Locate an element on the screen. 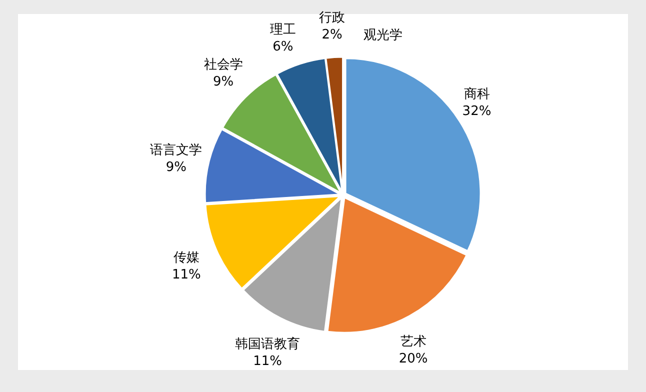 The image size is (646, 392). slice-label: 传媒 is located at coordinates (186, 258).